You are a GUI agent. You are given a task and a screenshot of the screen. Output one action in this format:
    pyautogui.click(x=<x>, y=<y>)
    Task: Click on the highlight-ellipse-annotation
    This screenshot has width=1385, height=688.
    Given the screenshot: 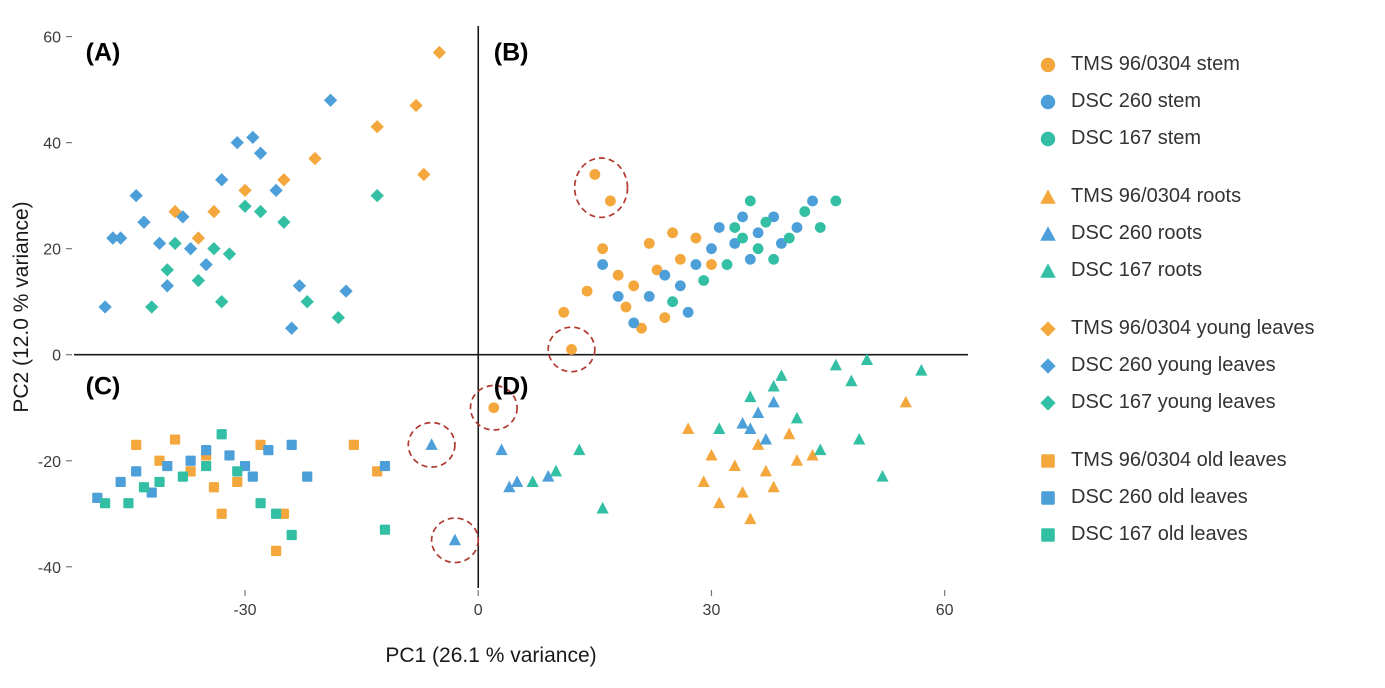 What is the action you would take?
    pyautogui.click(x=571, y=349)
    